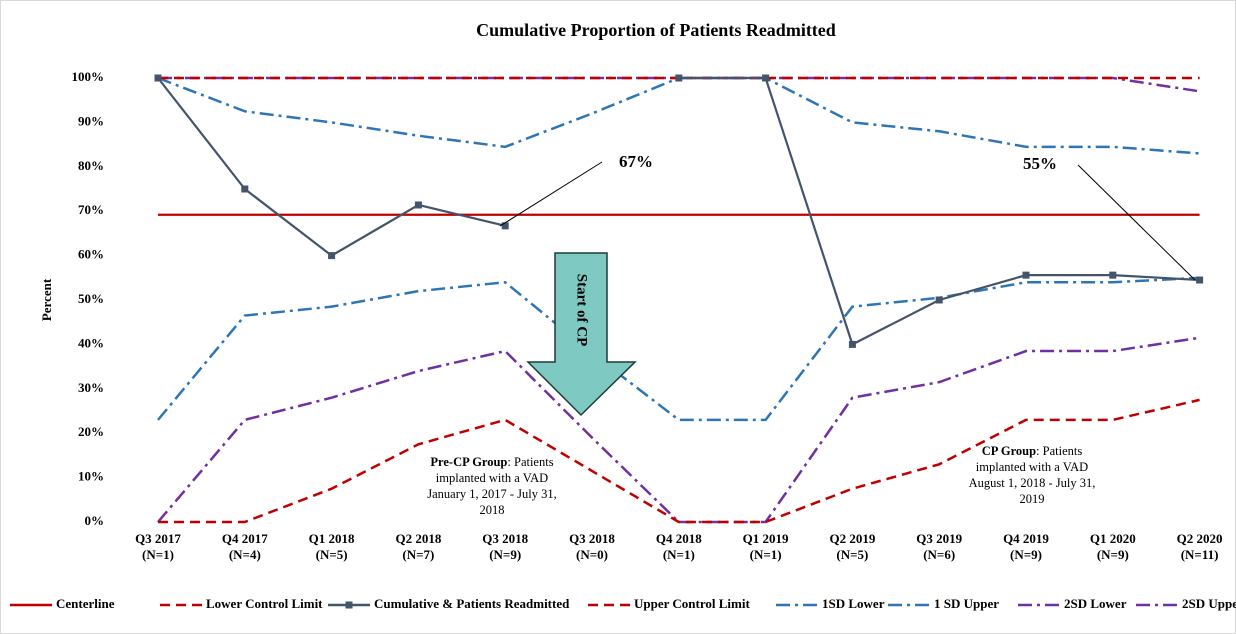 The image size is (1236, 634). What do you see at coordinates (1200, 554) in the screenshot?
I see `x-tick-label: (N=11)` at bounding box center [1200, 554].